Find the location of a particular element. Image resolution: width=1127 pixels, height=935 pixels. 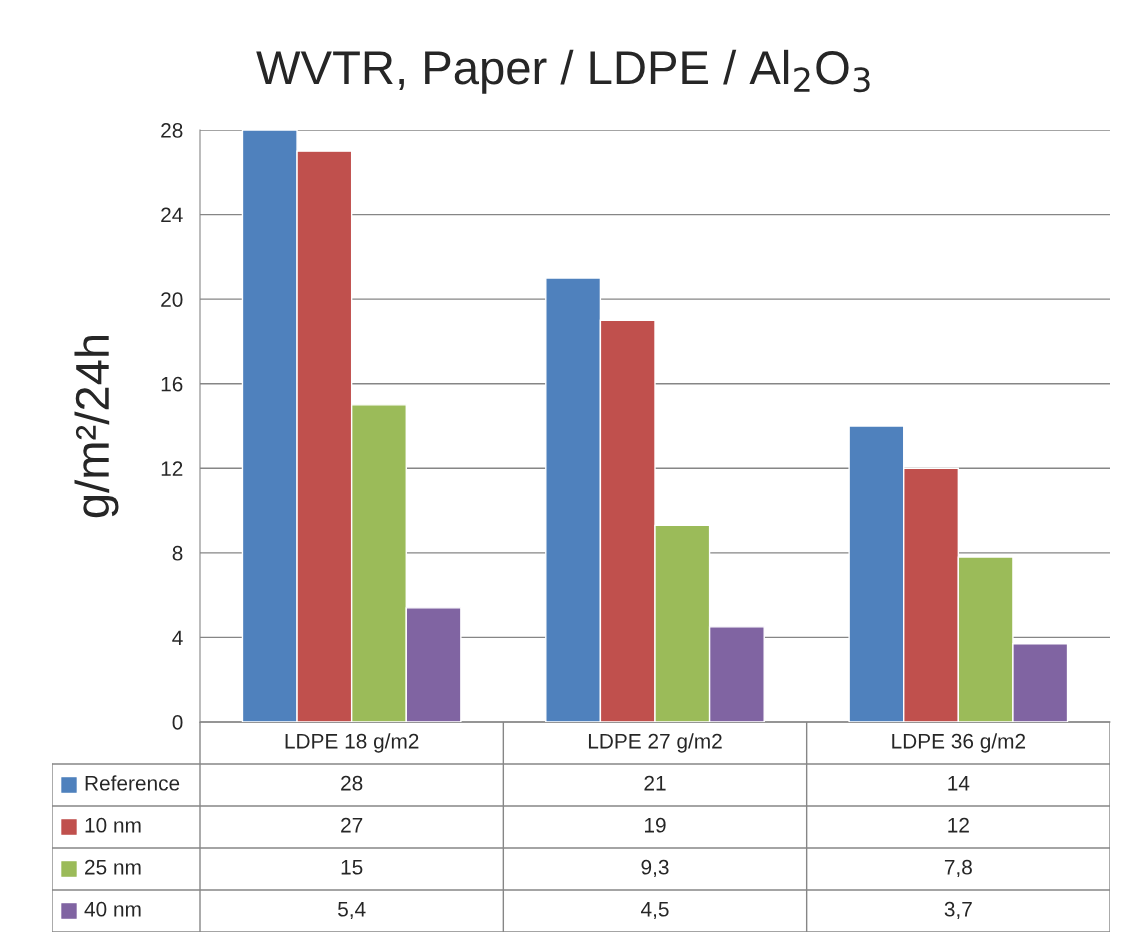

x-tick-label: LDPE 27 g/m2 is located at coordinates (655, 743).